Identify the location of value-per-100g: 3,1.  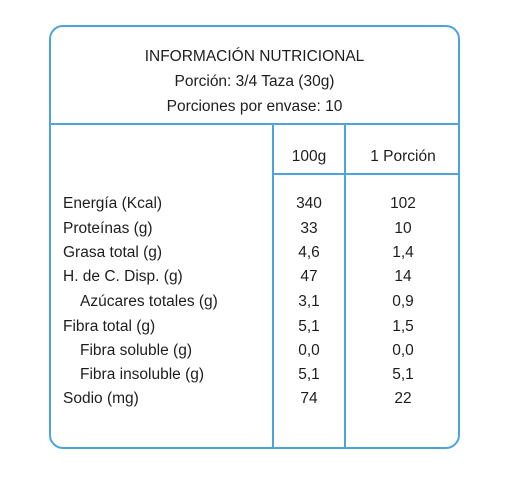
(309, 301).